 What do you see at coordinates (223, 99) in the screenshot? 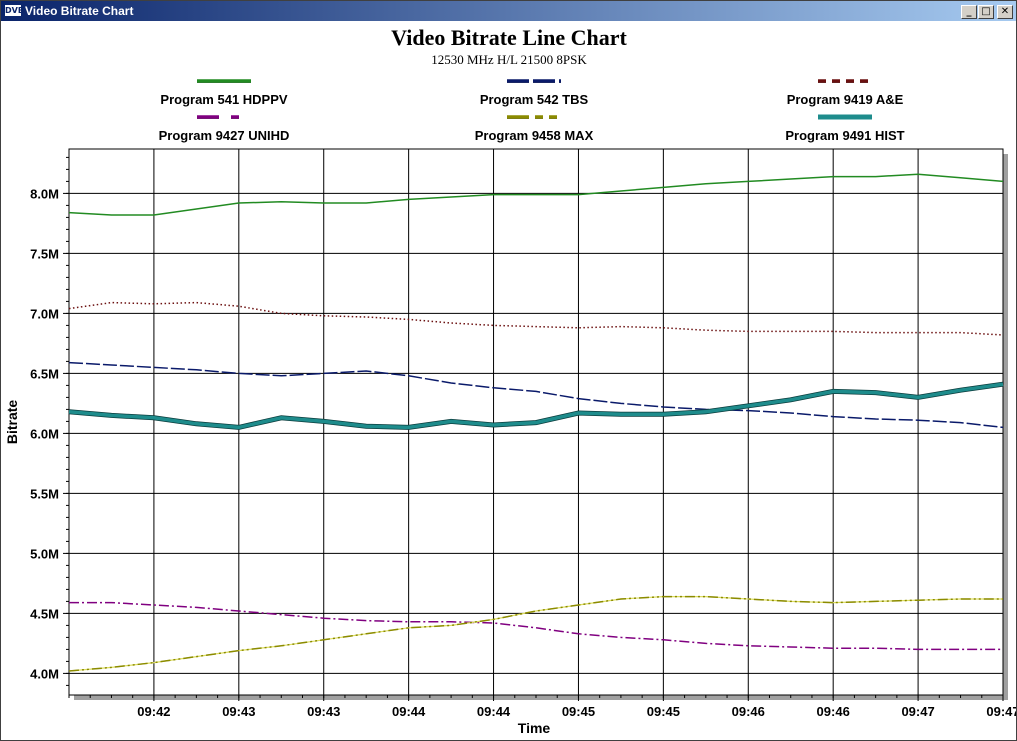
I see `legend-label: Program 541 HDPPV` at bounding box center [223, 99].